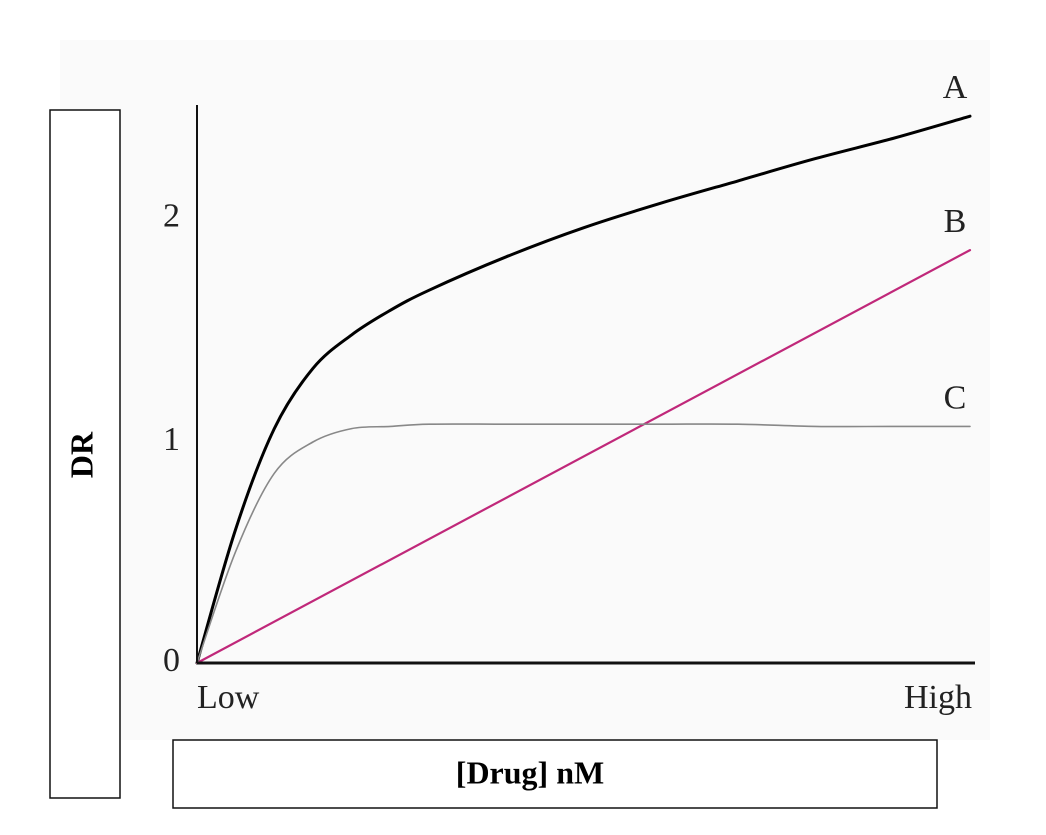 This screenshot has height=835, width=1046. What do you see at coordinates (228, 697) in the screenshot?
I see `x-tick-label-low: Low` at bounding box center [228, 697].